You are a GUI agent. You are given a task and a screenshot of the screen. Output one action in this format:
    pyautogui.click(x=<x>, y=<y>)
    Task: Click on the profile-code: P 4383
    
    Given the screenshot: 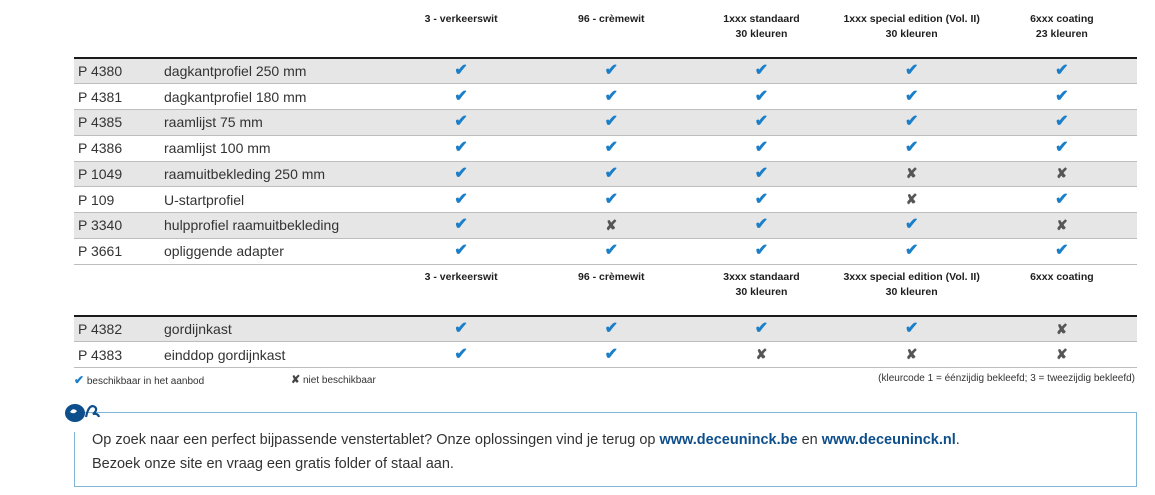 What is the action you would take?
    pyautogui.click(x=119, y=354)
    